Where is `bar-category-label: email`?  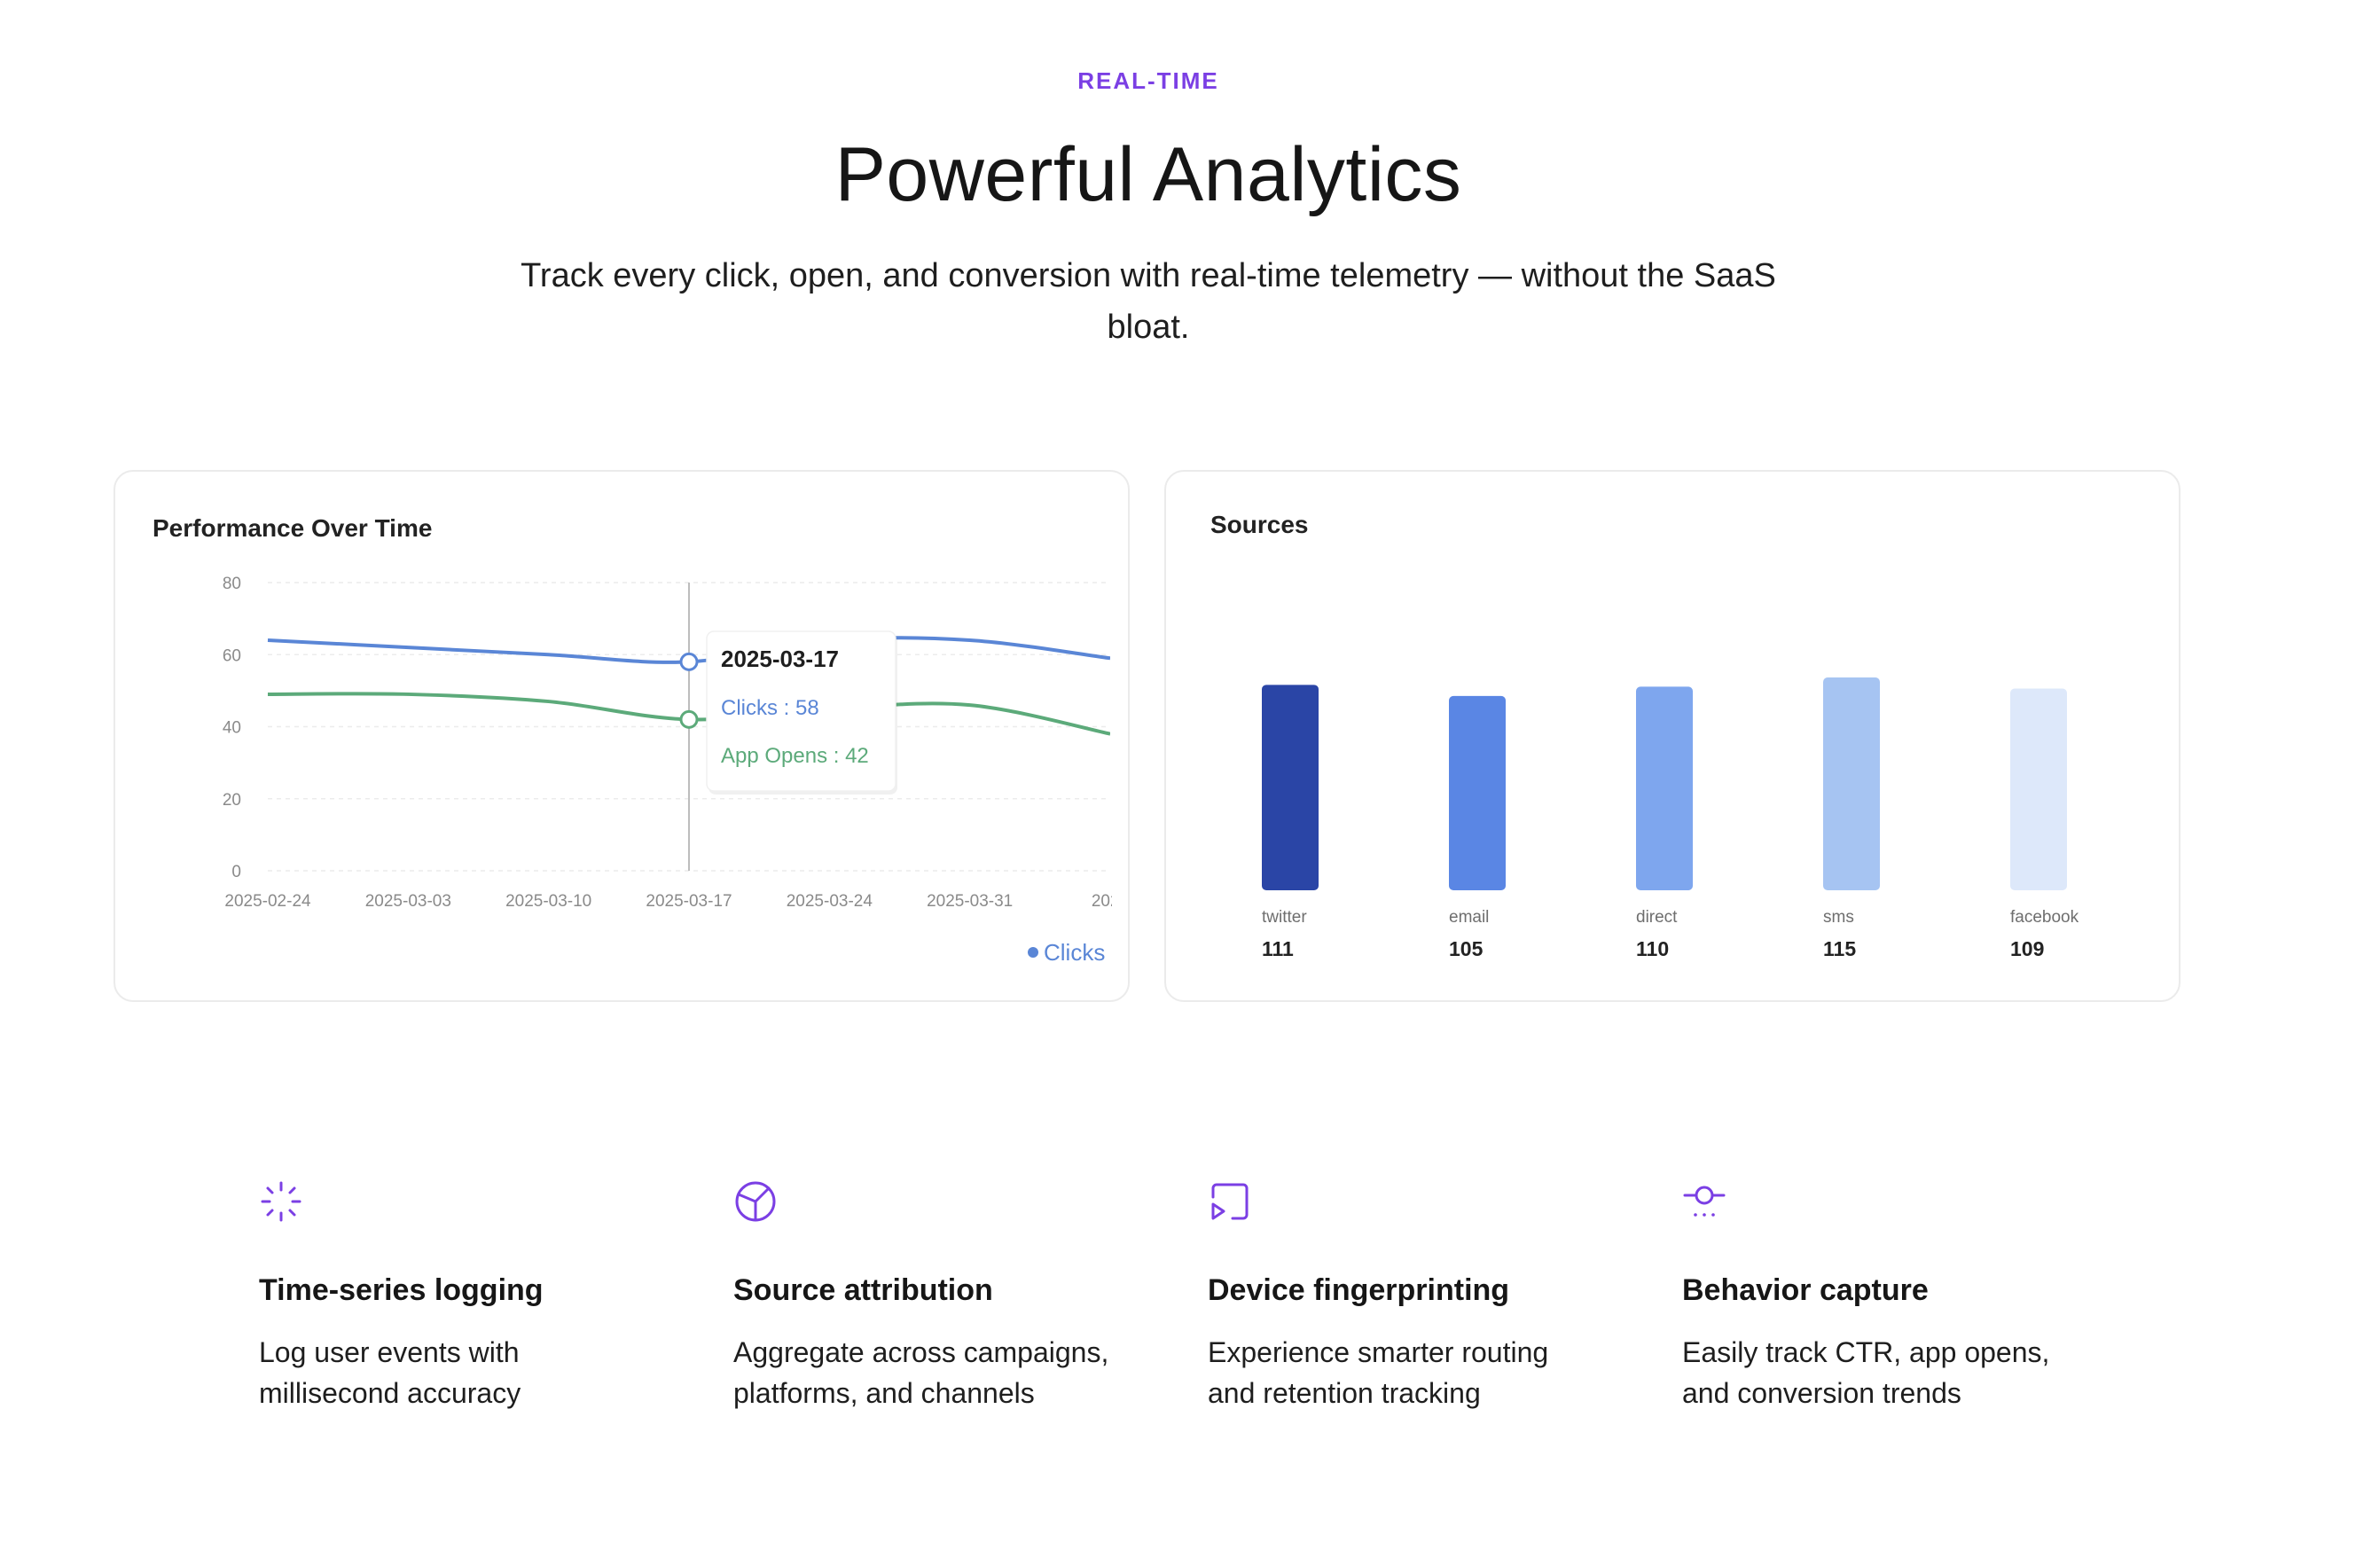 bar-category-label: email is located at coordinates (1469, 917).